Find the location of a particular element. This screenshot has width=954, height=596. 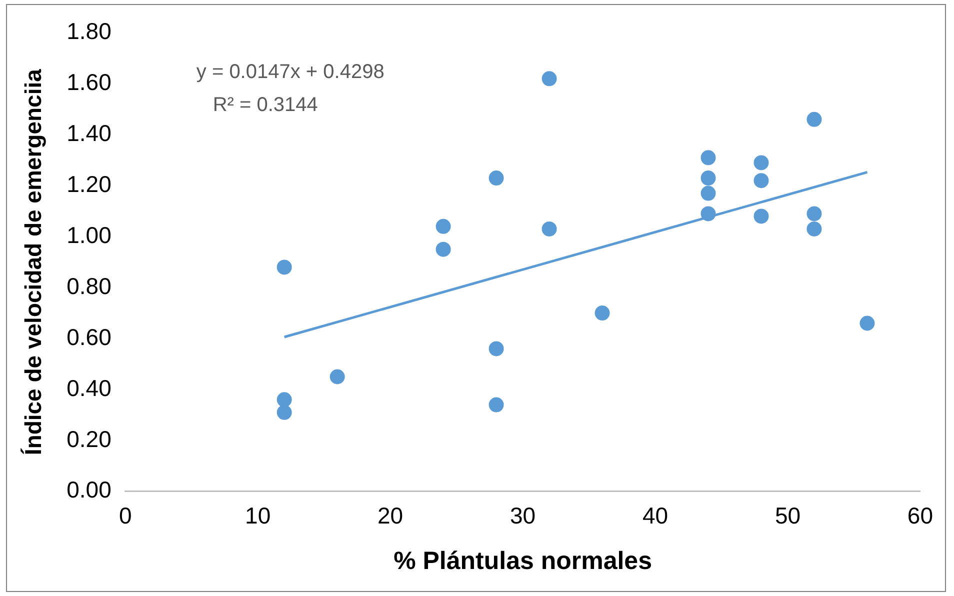

y-tick-label: 0.80 is located at coordinates (89, 285).